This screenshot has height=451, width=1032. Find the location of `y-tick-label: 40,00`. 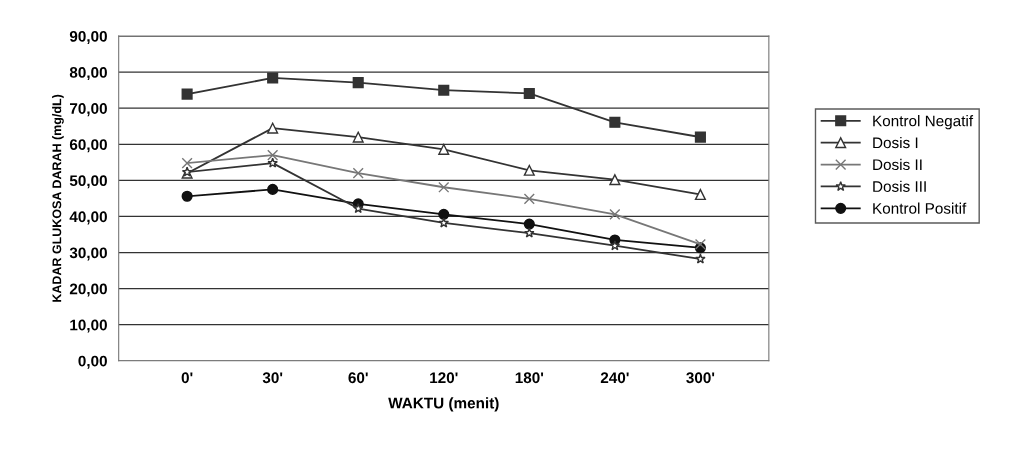

y-tick-label: 40,00 is located at coordinates (88, 218).